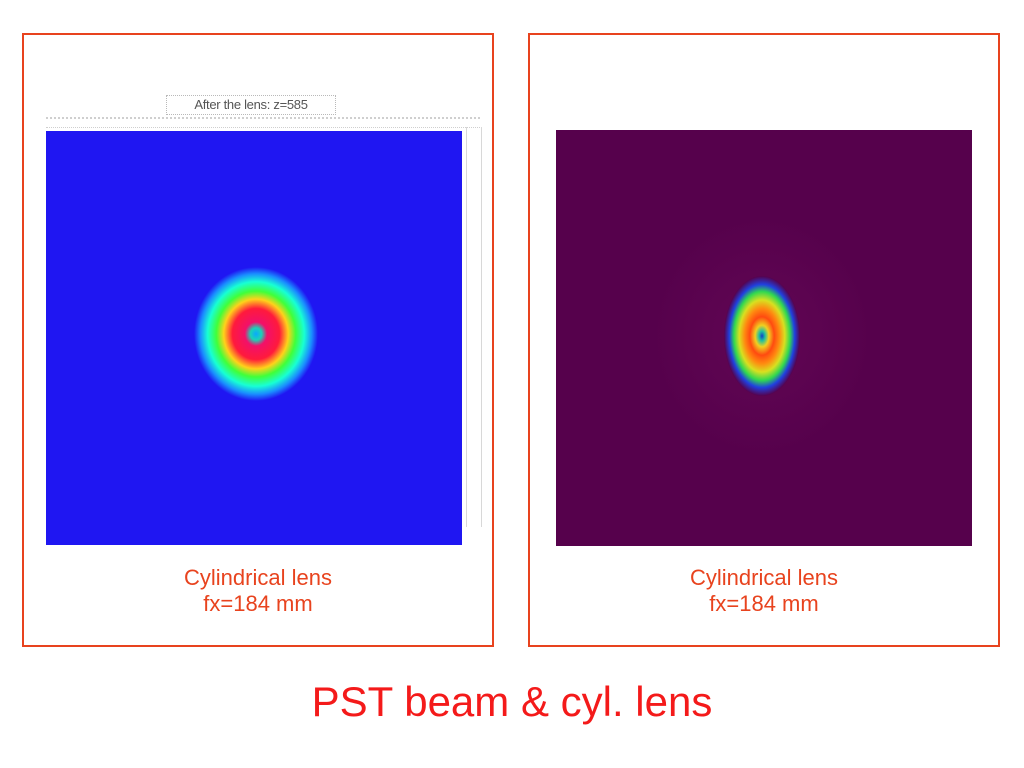  I want to click on plot-title: After the lens: z=585, so click(251, 105).